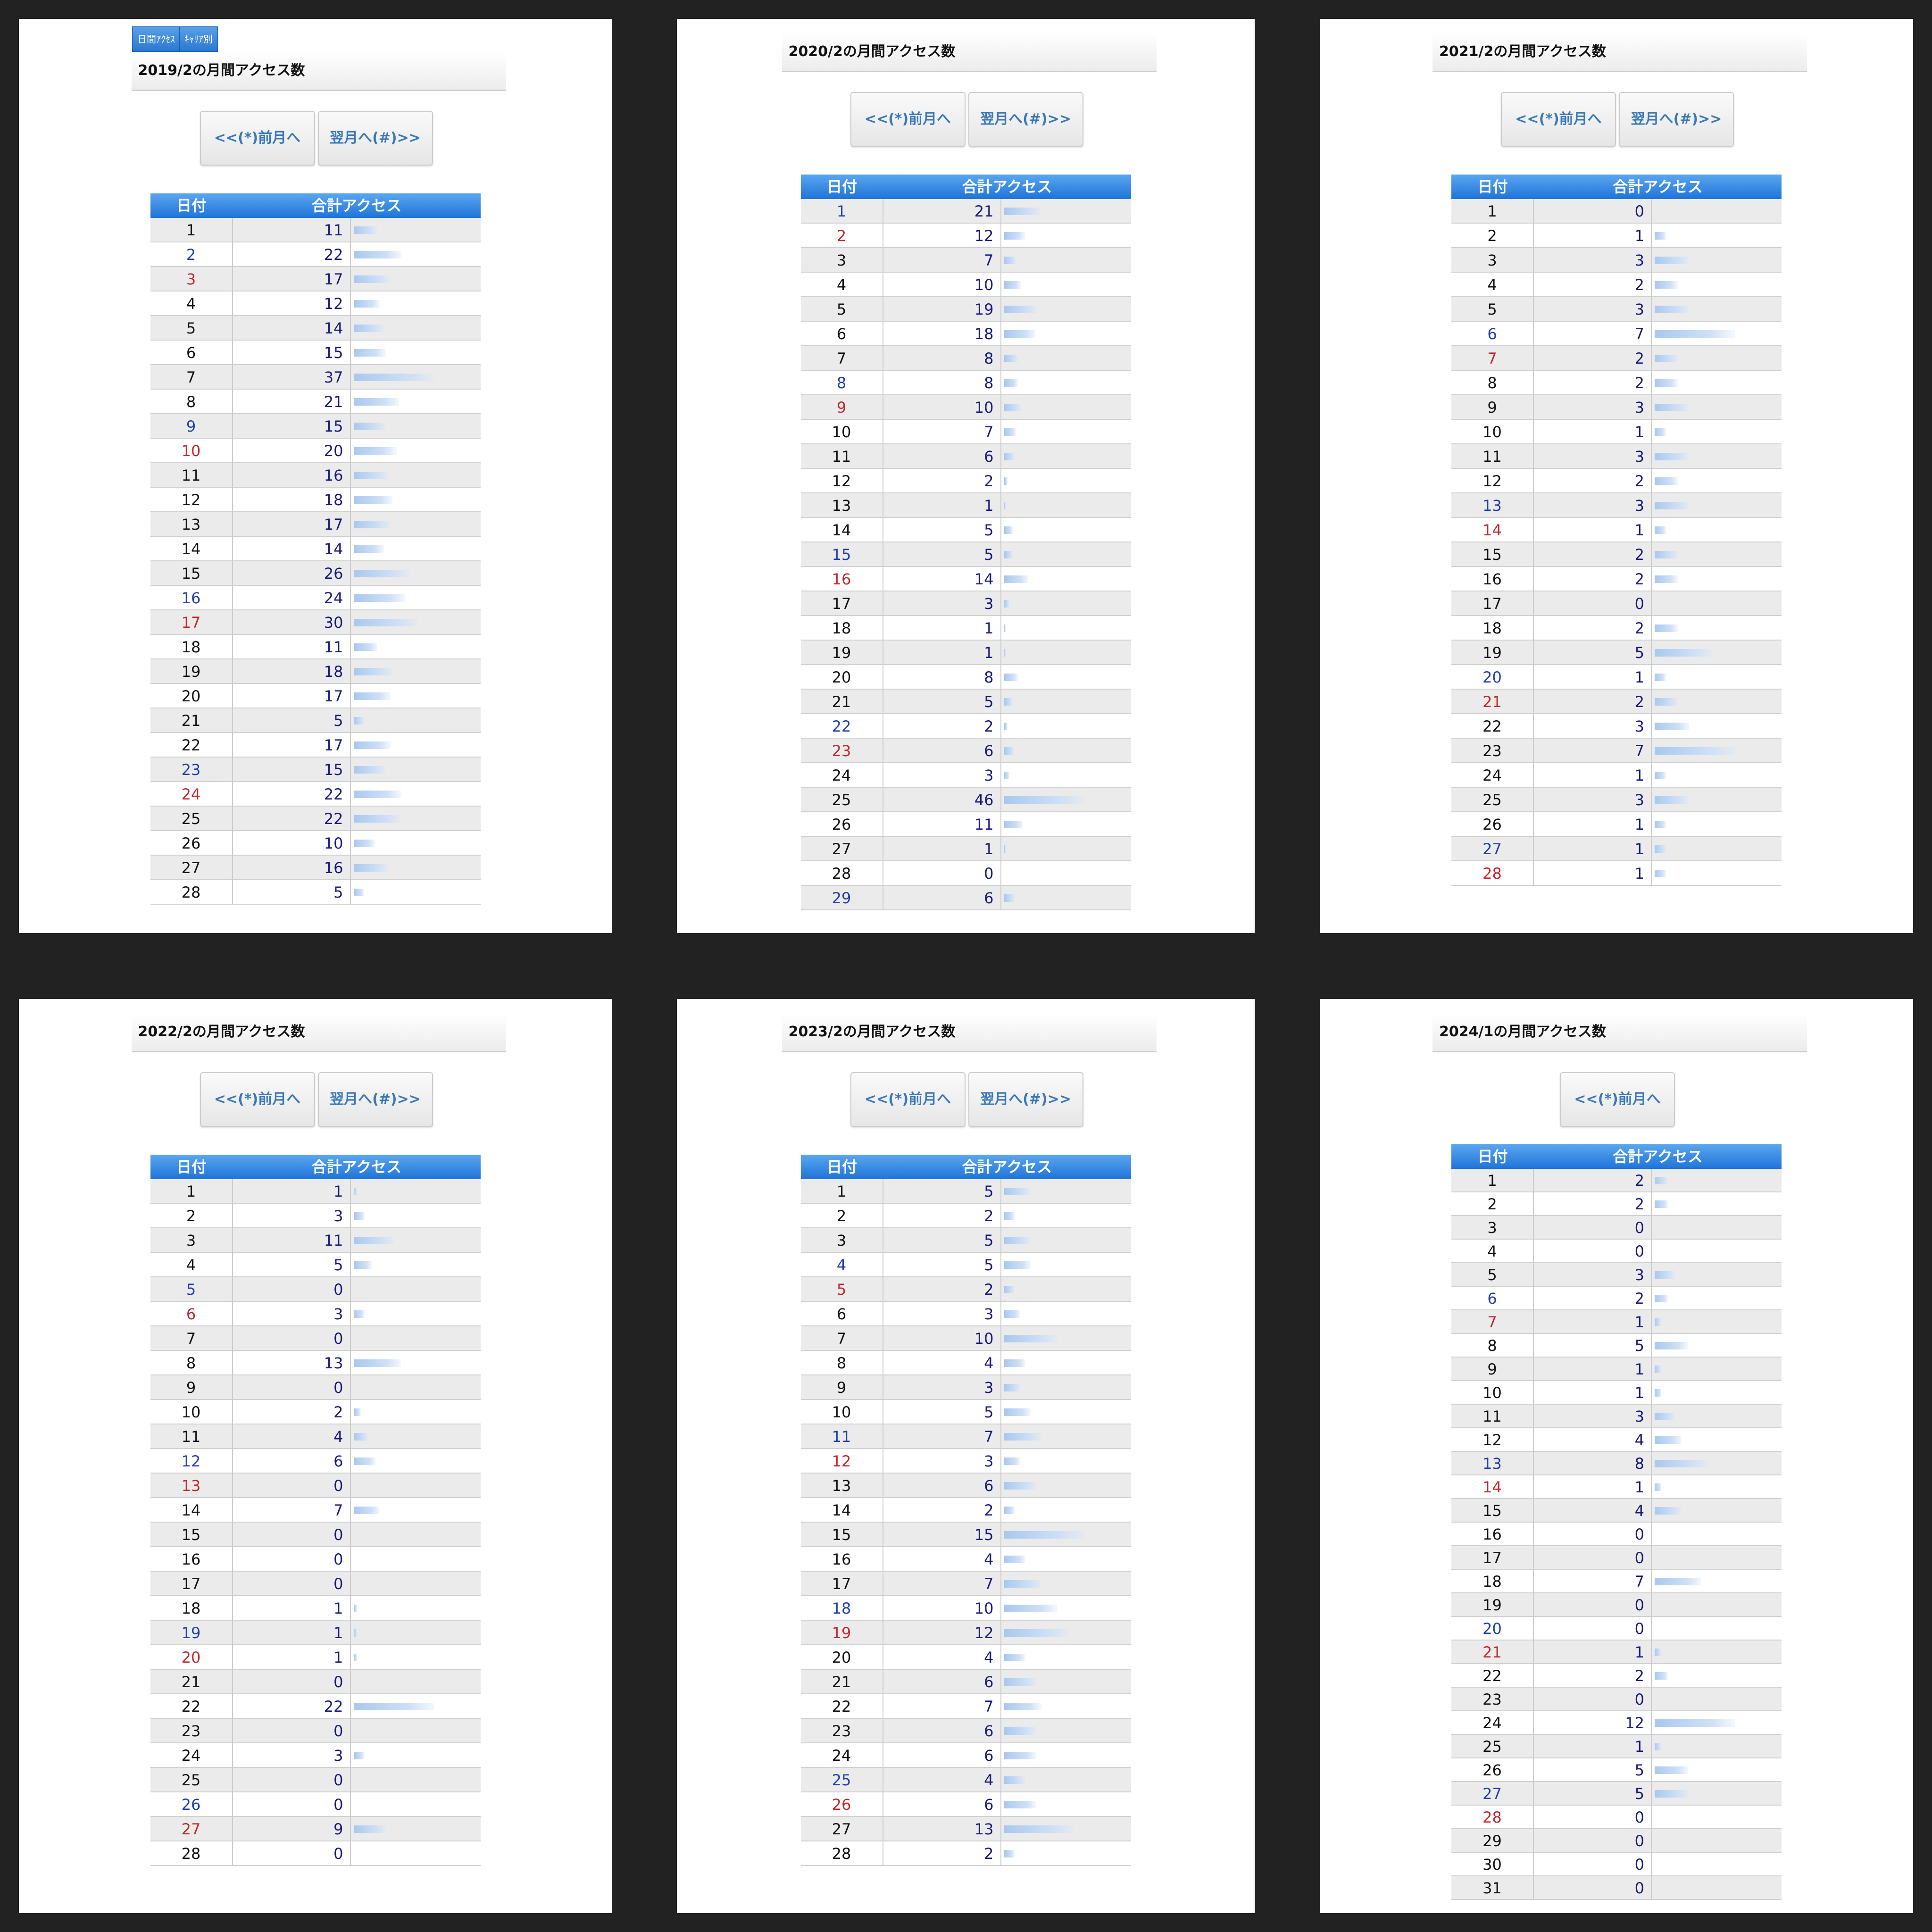 The image size is (1932, 1932). What do you see at coordinates (1493, 1865) in the screenshot?
I see `day-cell: 30` at bounding box center [1493, 1865].